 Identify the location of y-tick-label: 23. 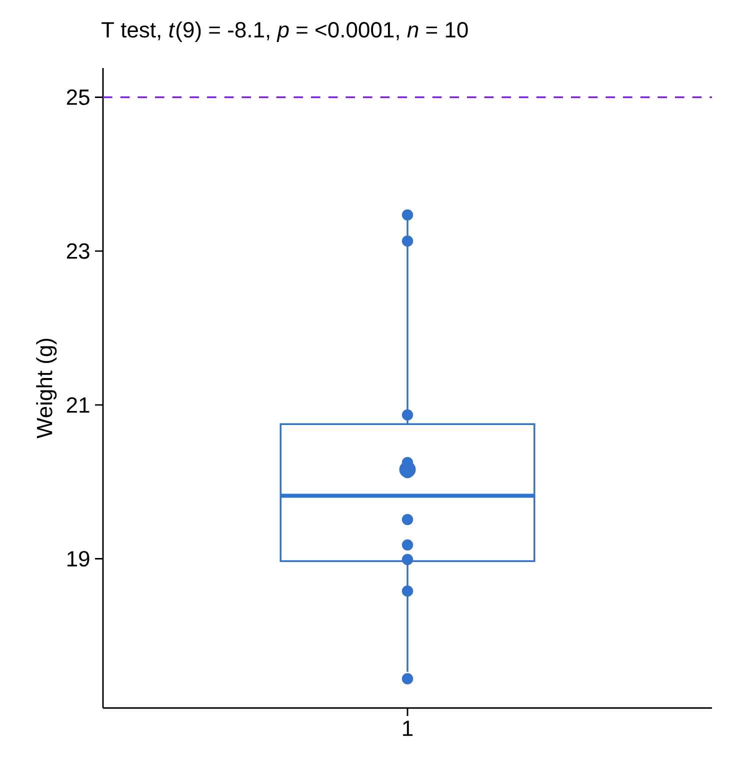
(78, 251).